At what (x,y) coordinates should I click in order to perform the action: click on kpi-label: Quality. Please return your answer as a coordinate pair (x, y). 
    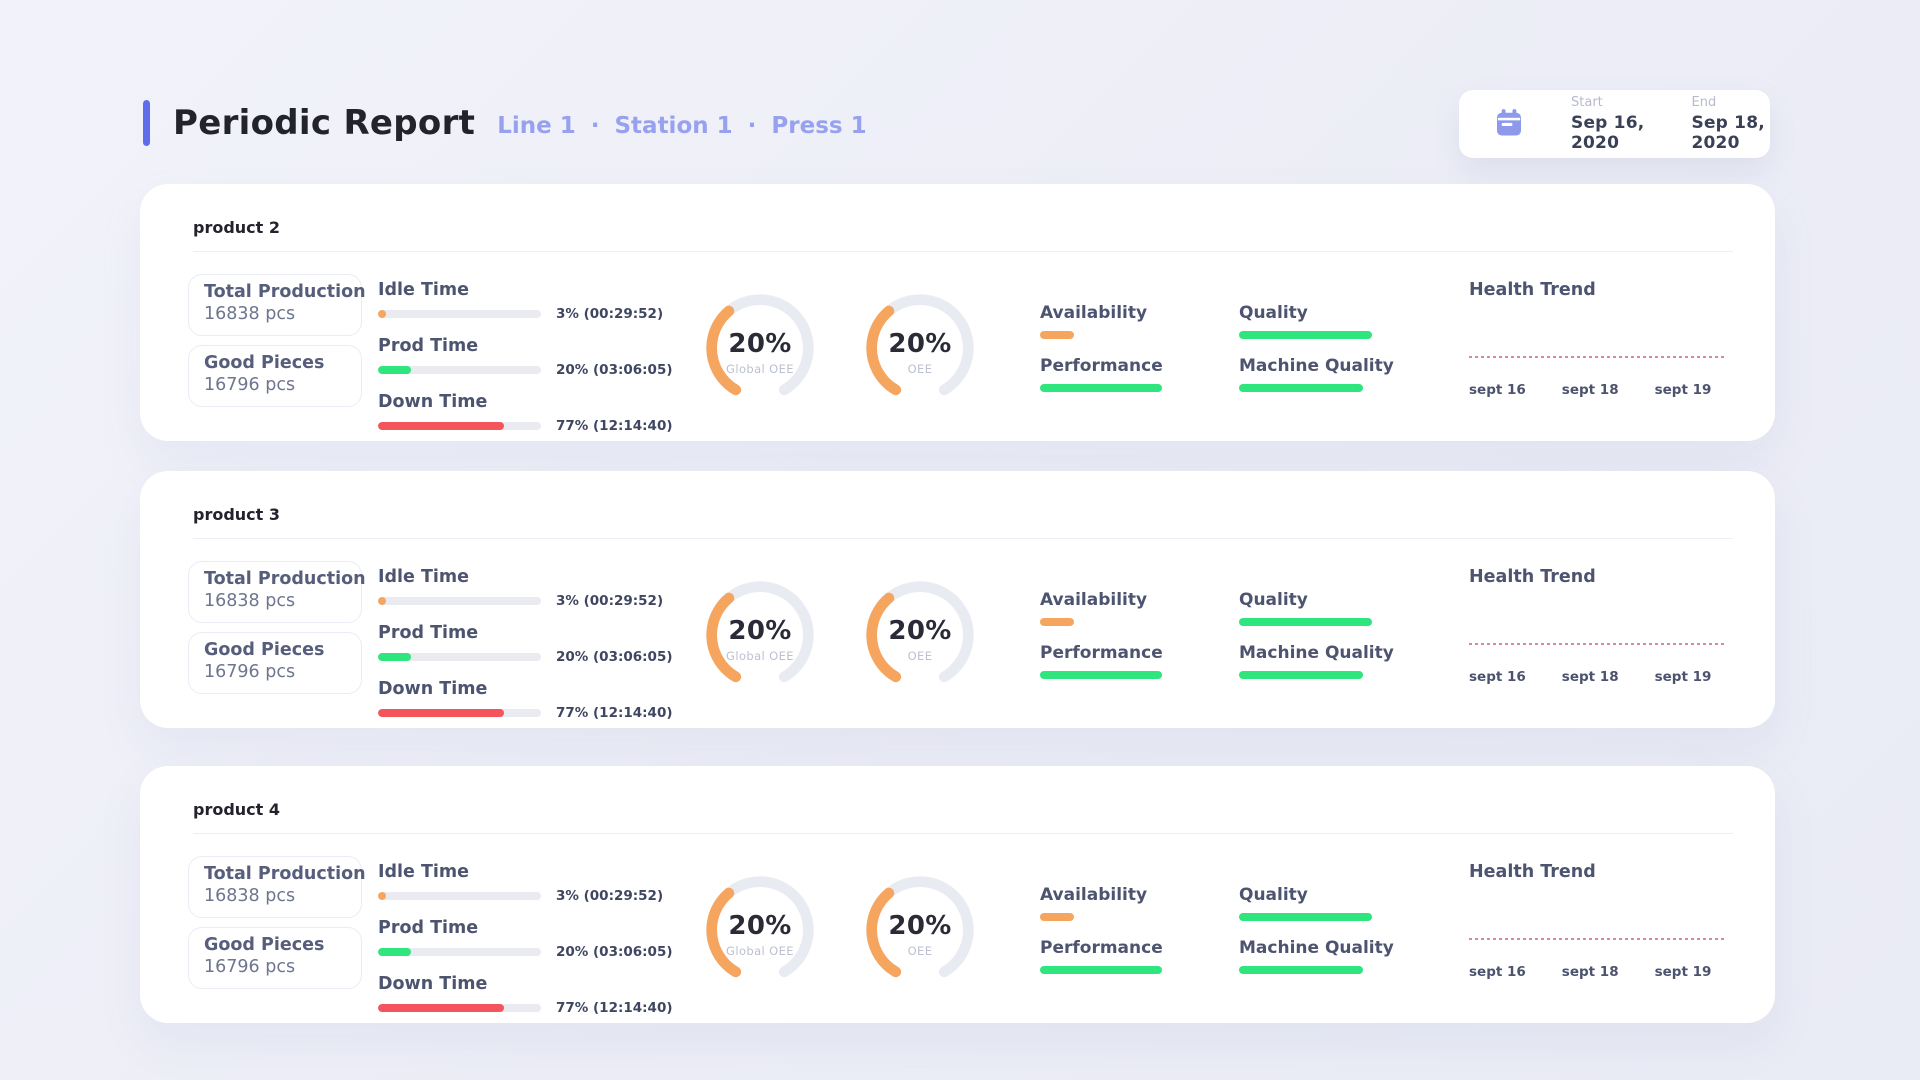
    Looking at the image, I should click on (1273, 895).